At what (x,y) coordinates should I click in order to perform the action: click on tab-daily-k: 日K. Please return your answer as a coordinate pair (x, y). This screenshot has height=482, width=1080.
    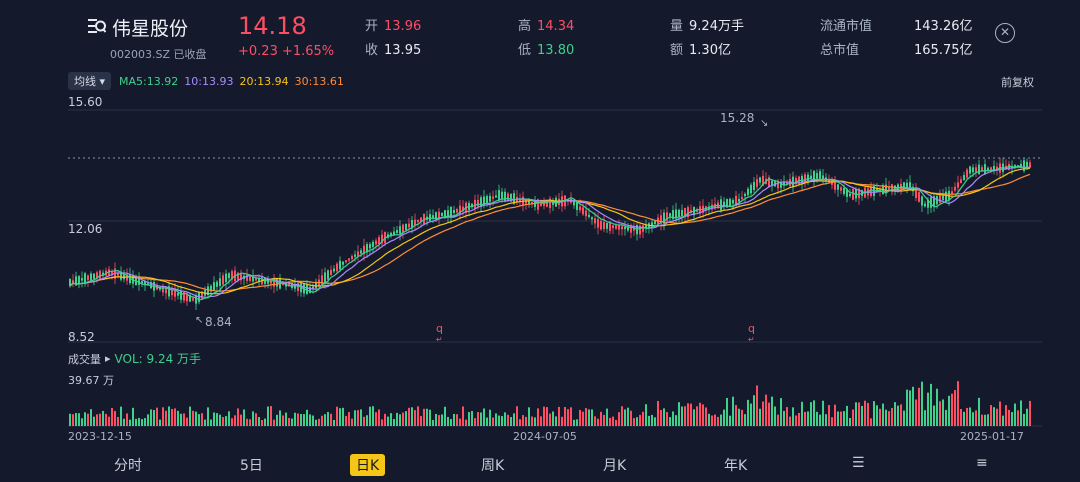
    Looking at the image, I should click on (368, 465).